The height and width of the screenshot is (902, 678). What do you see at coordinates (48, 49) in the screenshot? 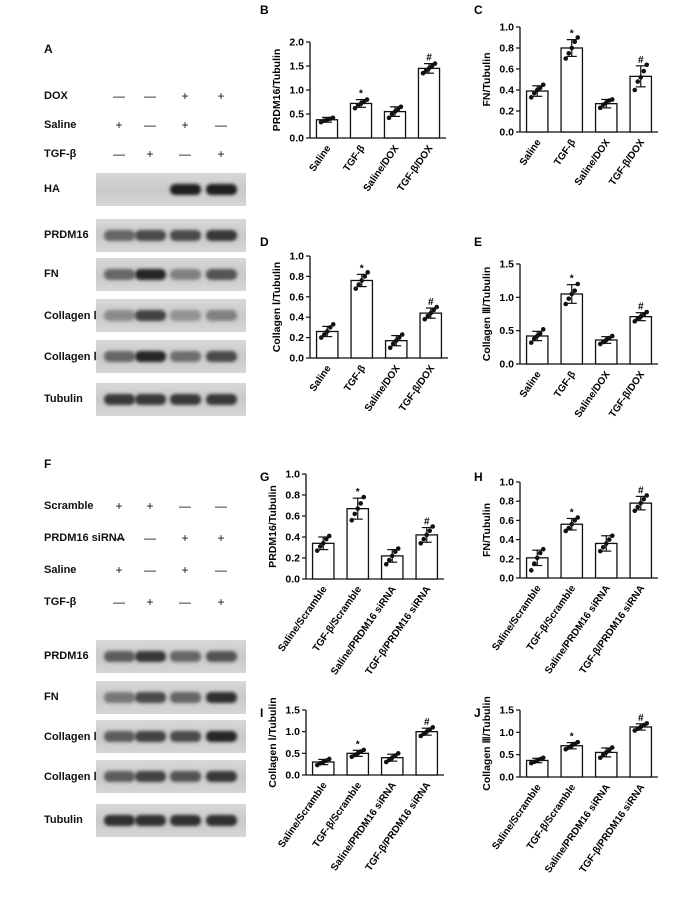
I see `panel-letter-a: A` at bounding box center [48, 49].